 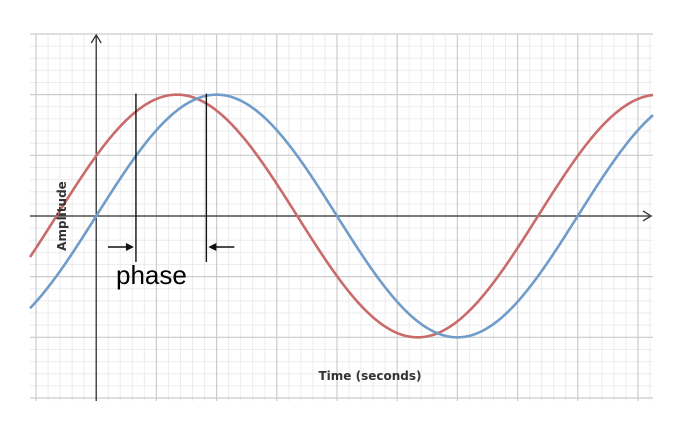 What do you see at coordinates (62, 216) in the screenshot?
I see `y-axis-label: Amplitude` at bounding box center [62, 216].